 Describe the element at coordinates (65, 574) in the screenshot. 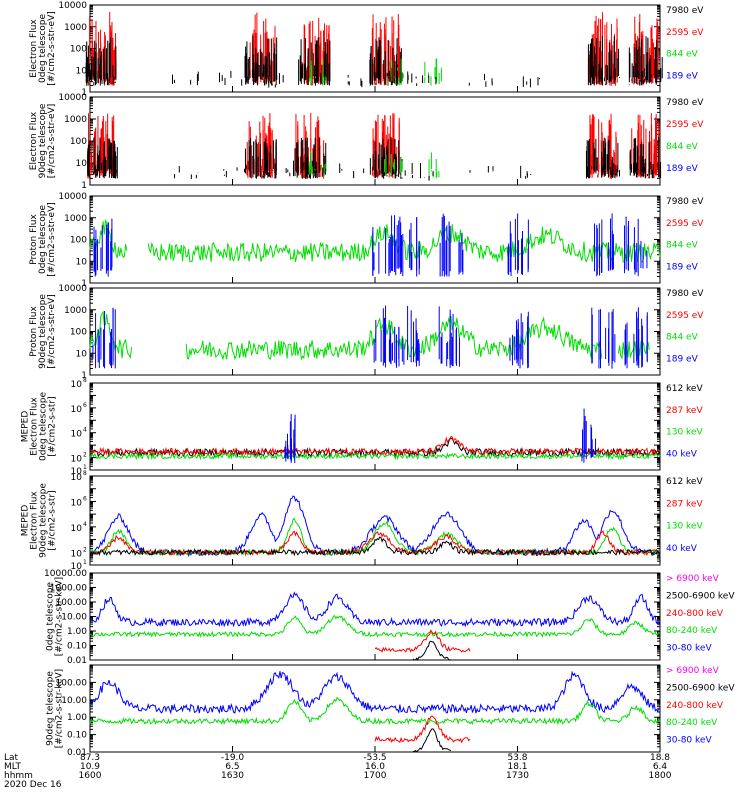

I see `y-tick-label: 10000.00` at that location.